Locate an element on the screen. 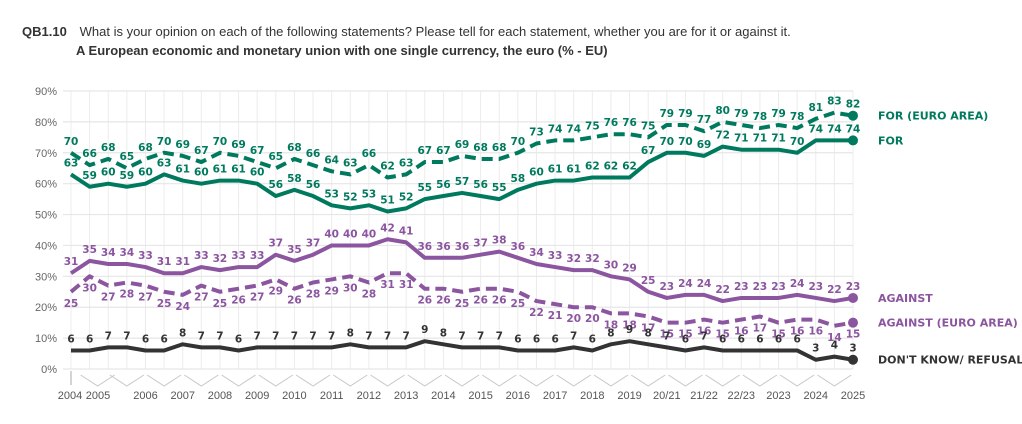 The image size is (1022, 424). legend-label: FOR (EURO AREA) is located at coordinates (933, 116).